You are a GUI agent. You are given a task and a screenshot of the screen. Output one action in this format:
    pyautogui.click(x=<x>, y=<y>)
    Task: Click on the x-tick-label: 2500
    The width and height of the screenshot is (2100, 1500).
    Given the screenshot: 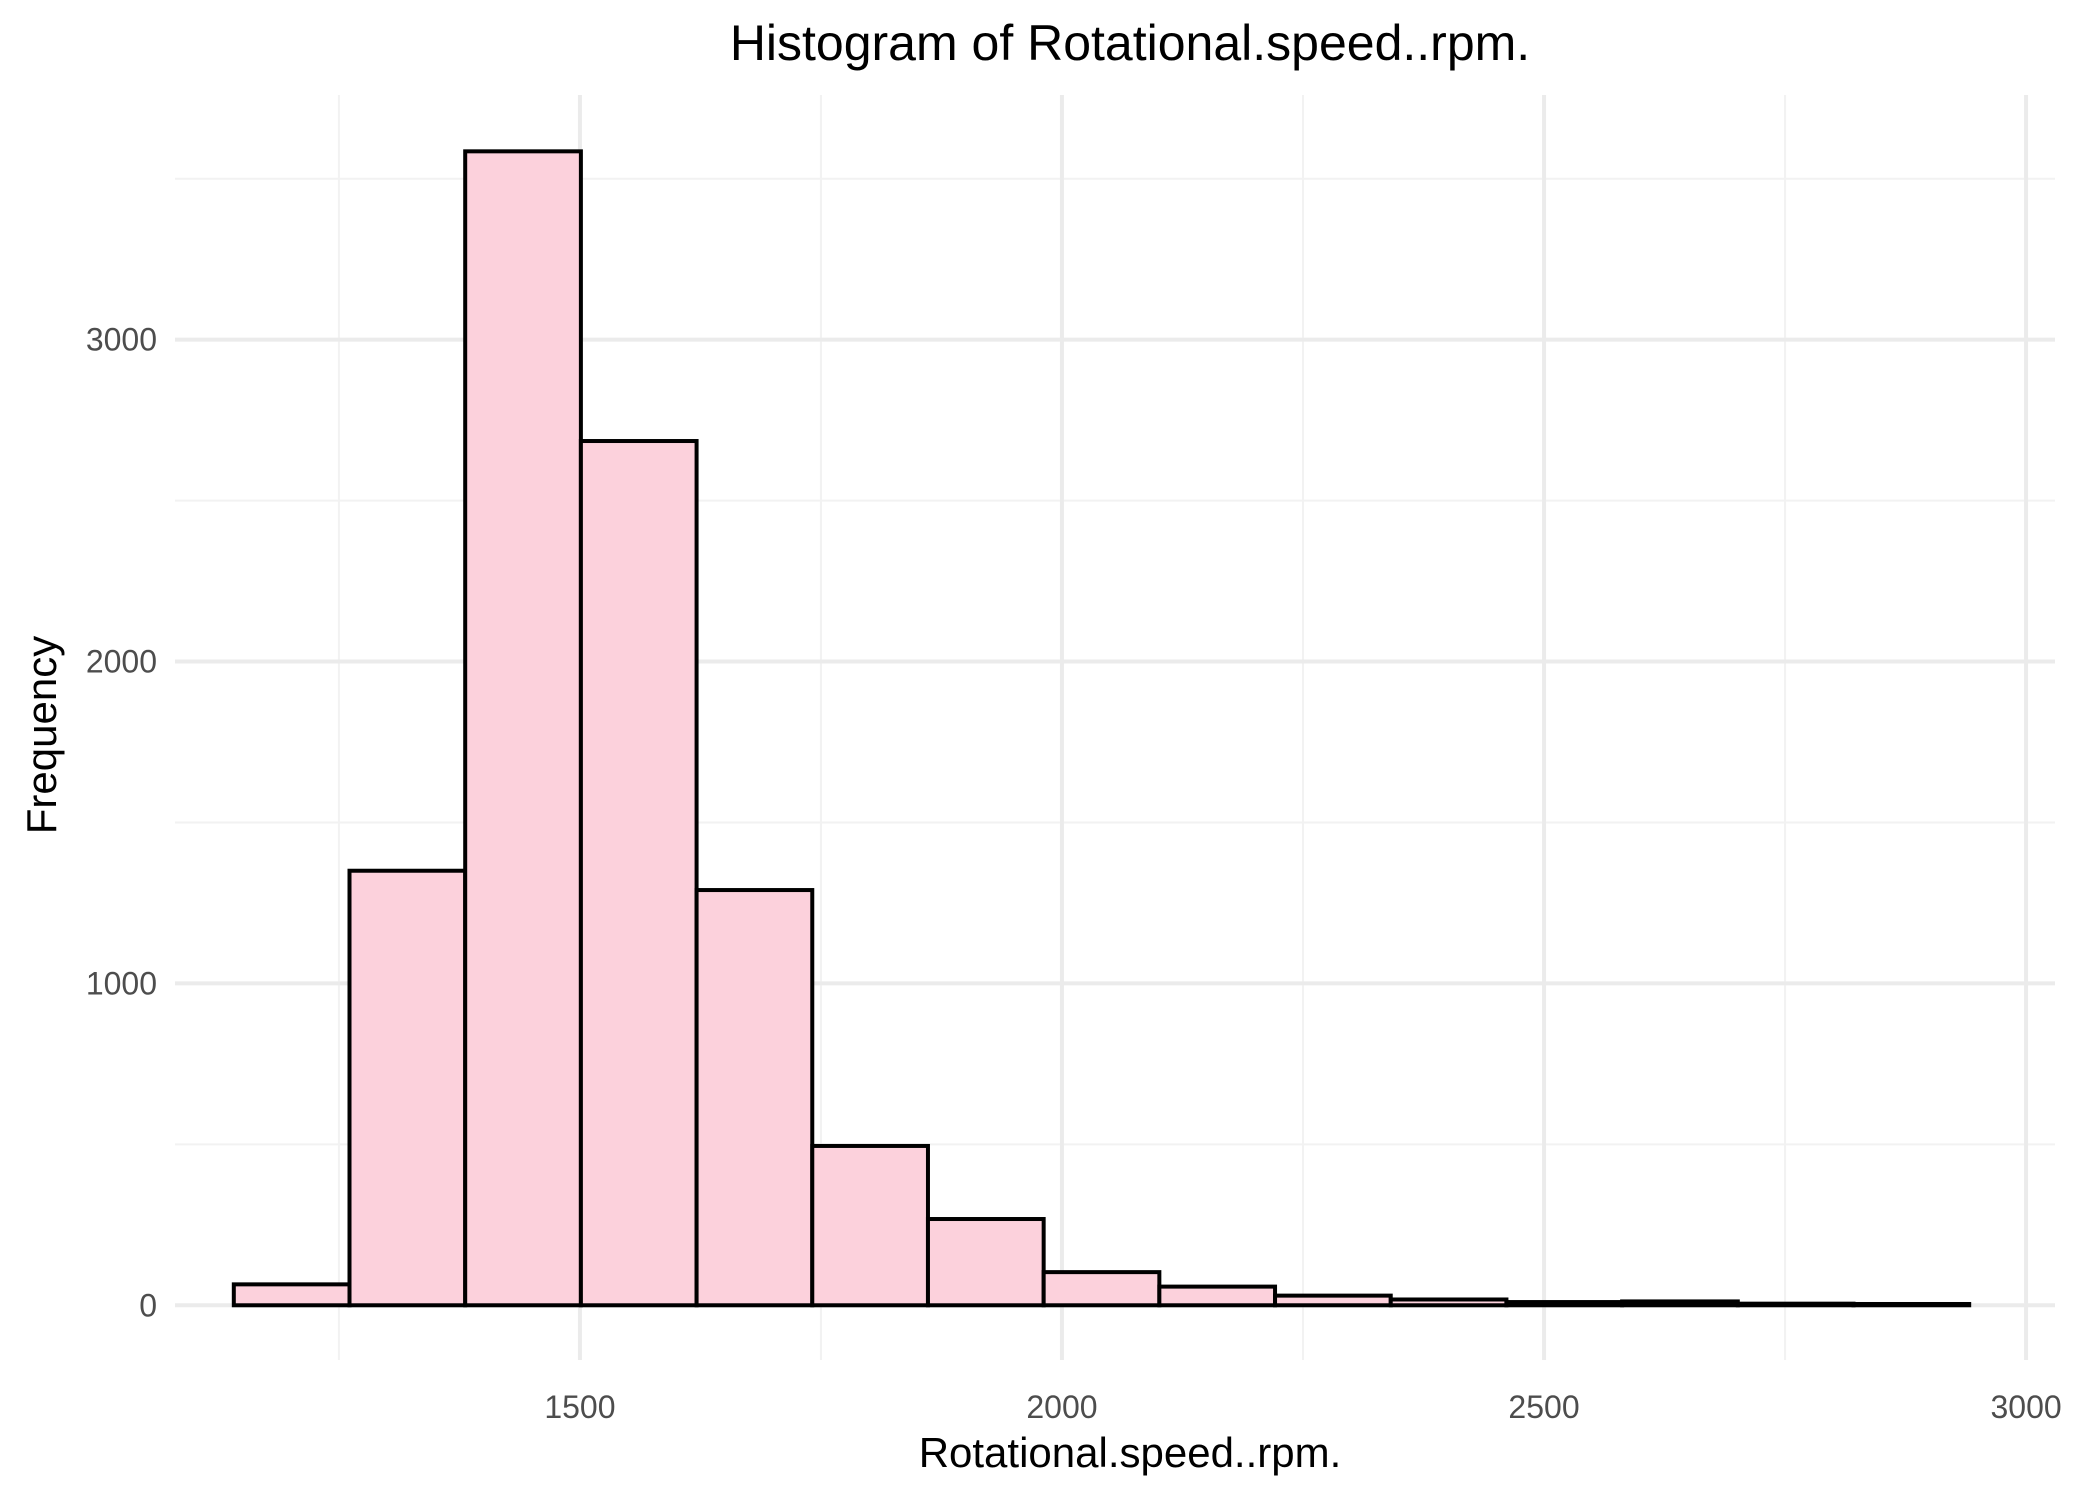 What is the action you would take?
    pyautogui.click(x=1543, y=1407)
    